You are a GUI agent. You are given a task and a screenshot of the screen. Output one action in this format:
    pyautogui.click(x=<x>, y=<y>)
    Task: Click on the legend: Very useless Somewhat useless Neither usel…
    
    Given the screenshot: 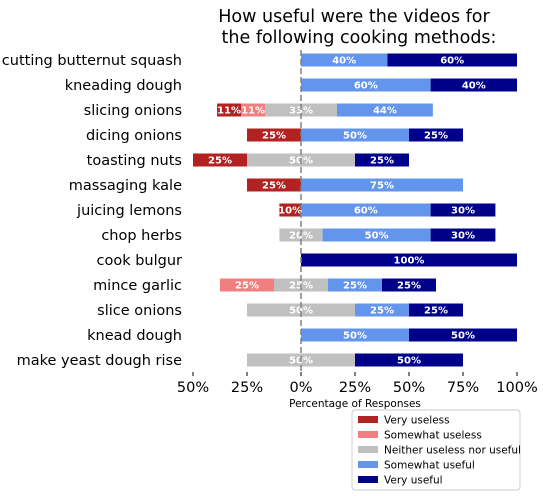 What is the action you would take?
    pyautogui.click(x=436, y=450)
    